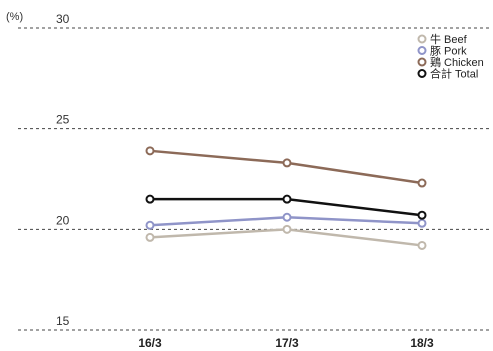 This screenshot has width=493, height=351. Describe the element at coordinates (63, 120) in the screenshot. I see `y-tick-label: 25` at that location.